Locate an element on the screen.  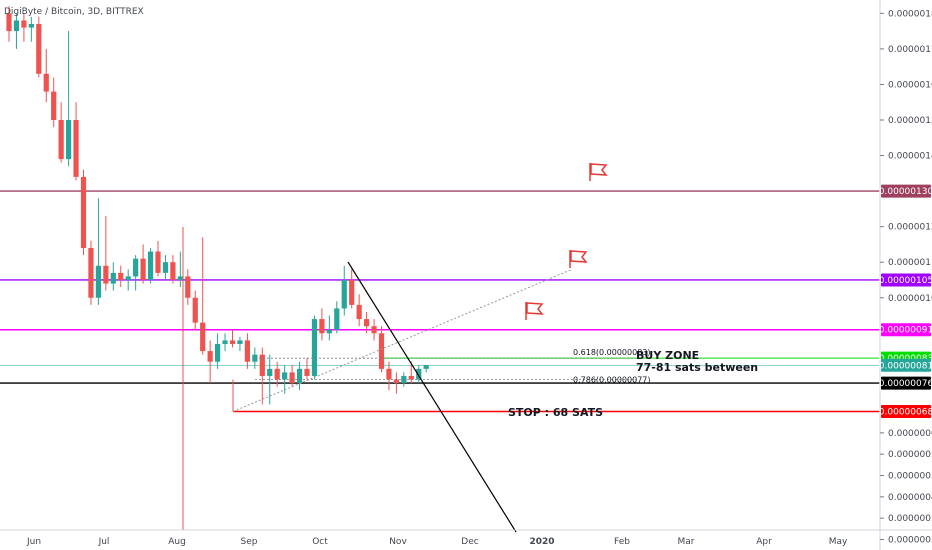
x-tick-label: Aug is located at coordinates (177, 542).